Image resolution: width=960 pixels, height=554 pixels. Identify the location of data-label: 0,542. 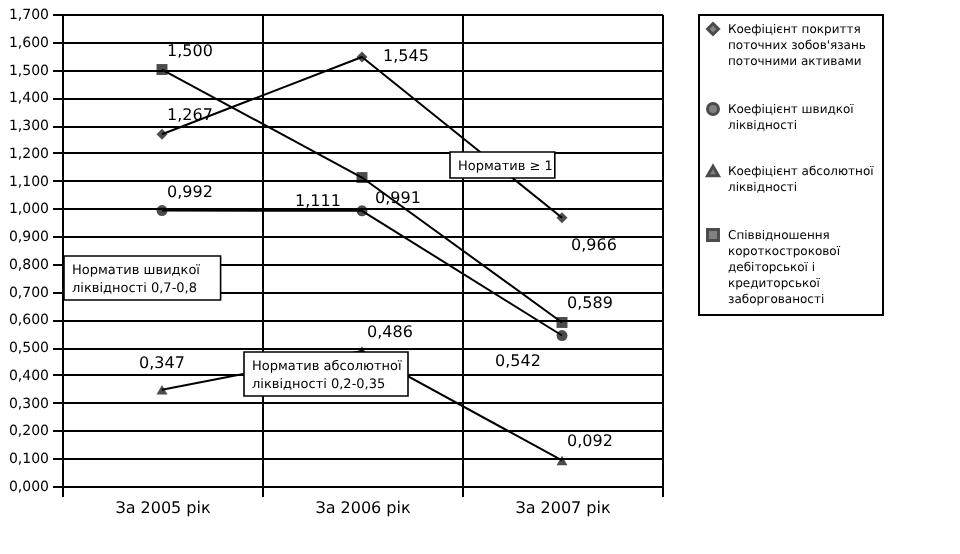
(518, 360).